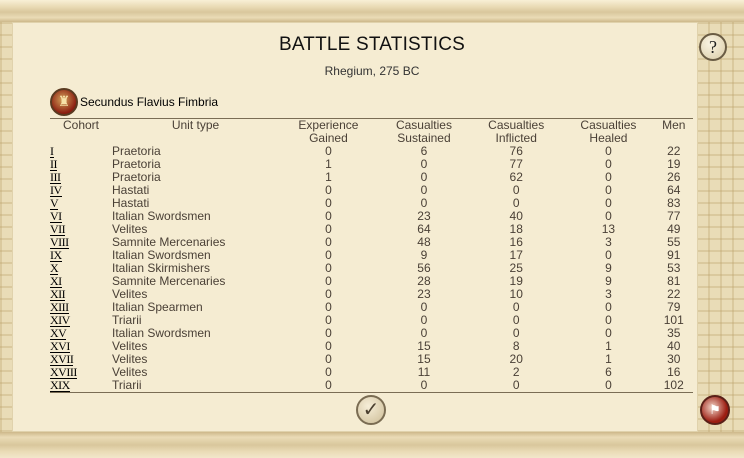 The height and width of the screenshot is (458, 744). Describe the element at coordinates (149, 102) in the screenshot. I see `general-name: Secundus Flavius Fimbria` at that location.